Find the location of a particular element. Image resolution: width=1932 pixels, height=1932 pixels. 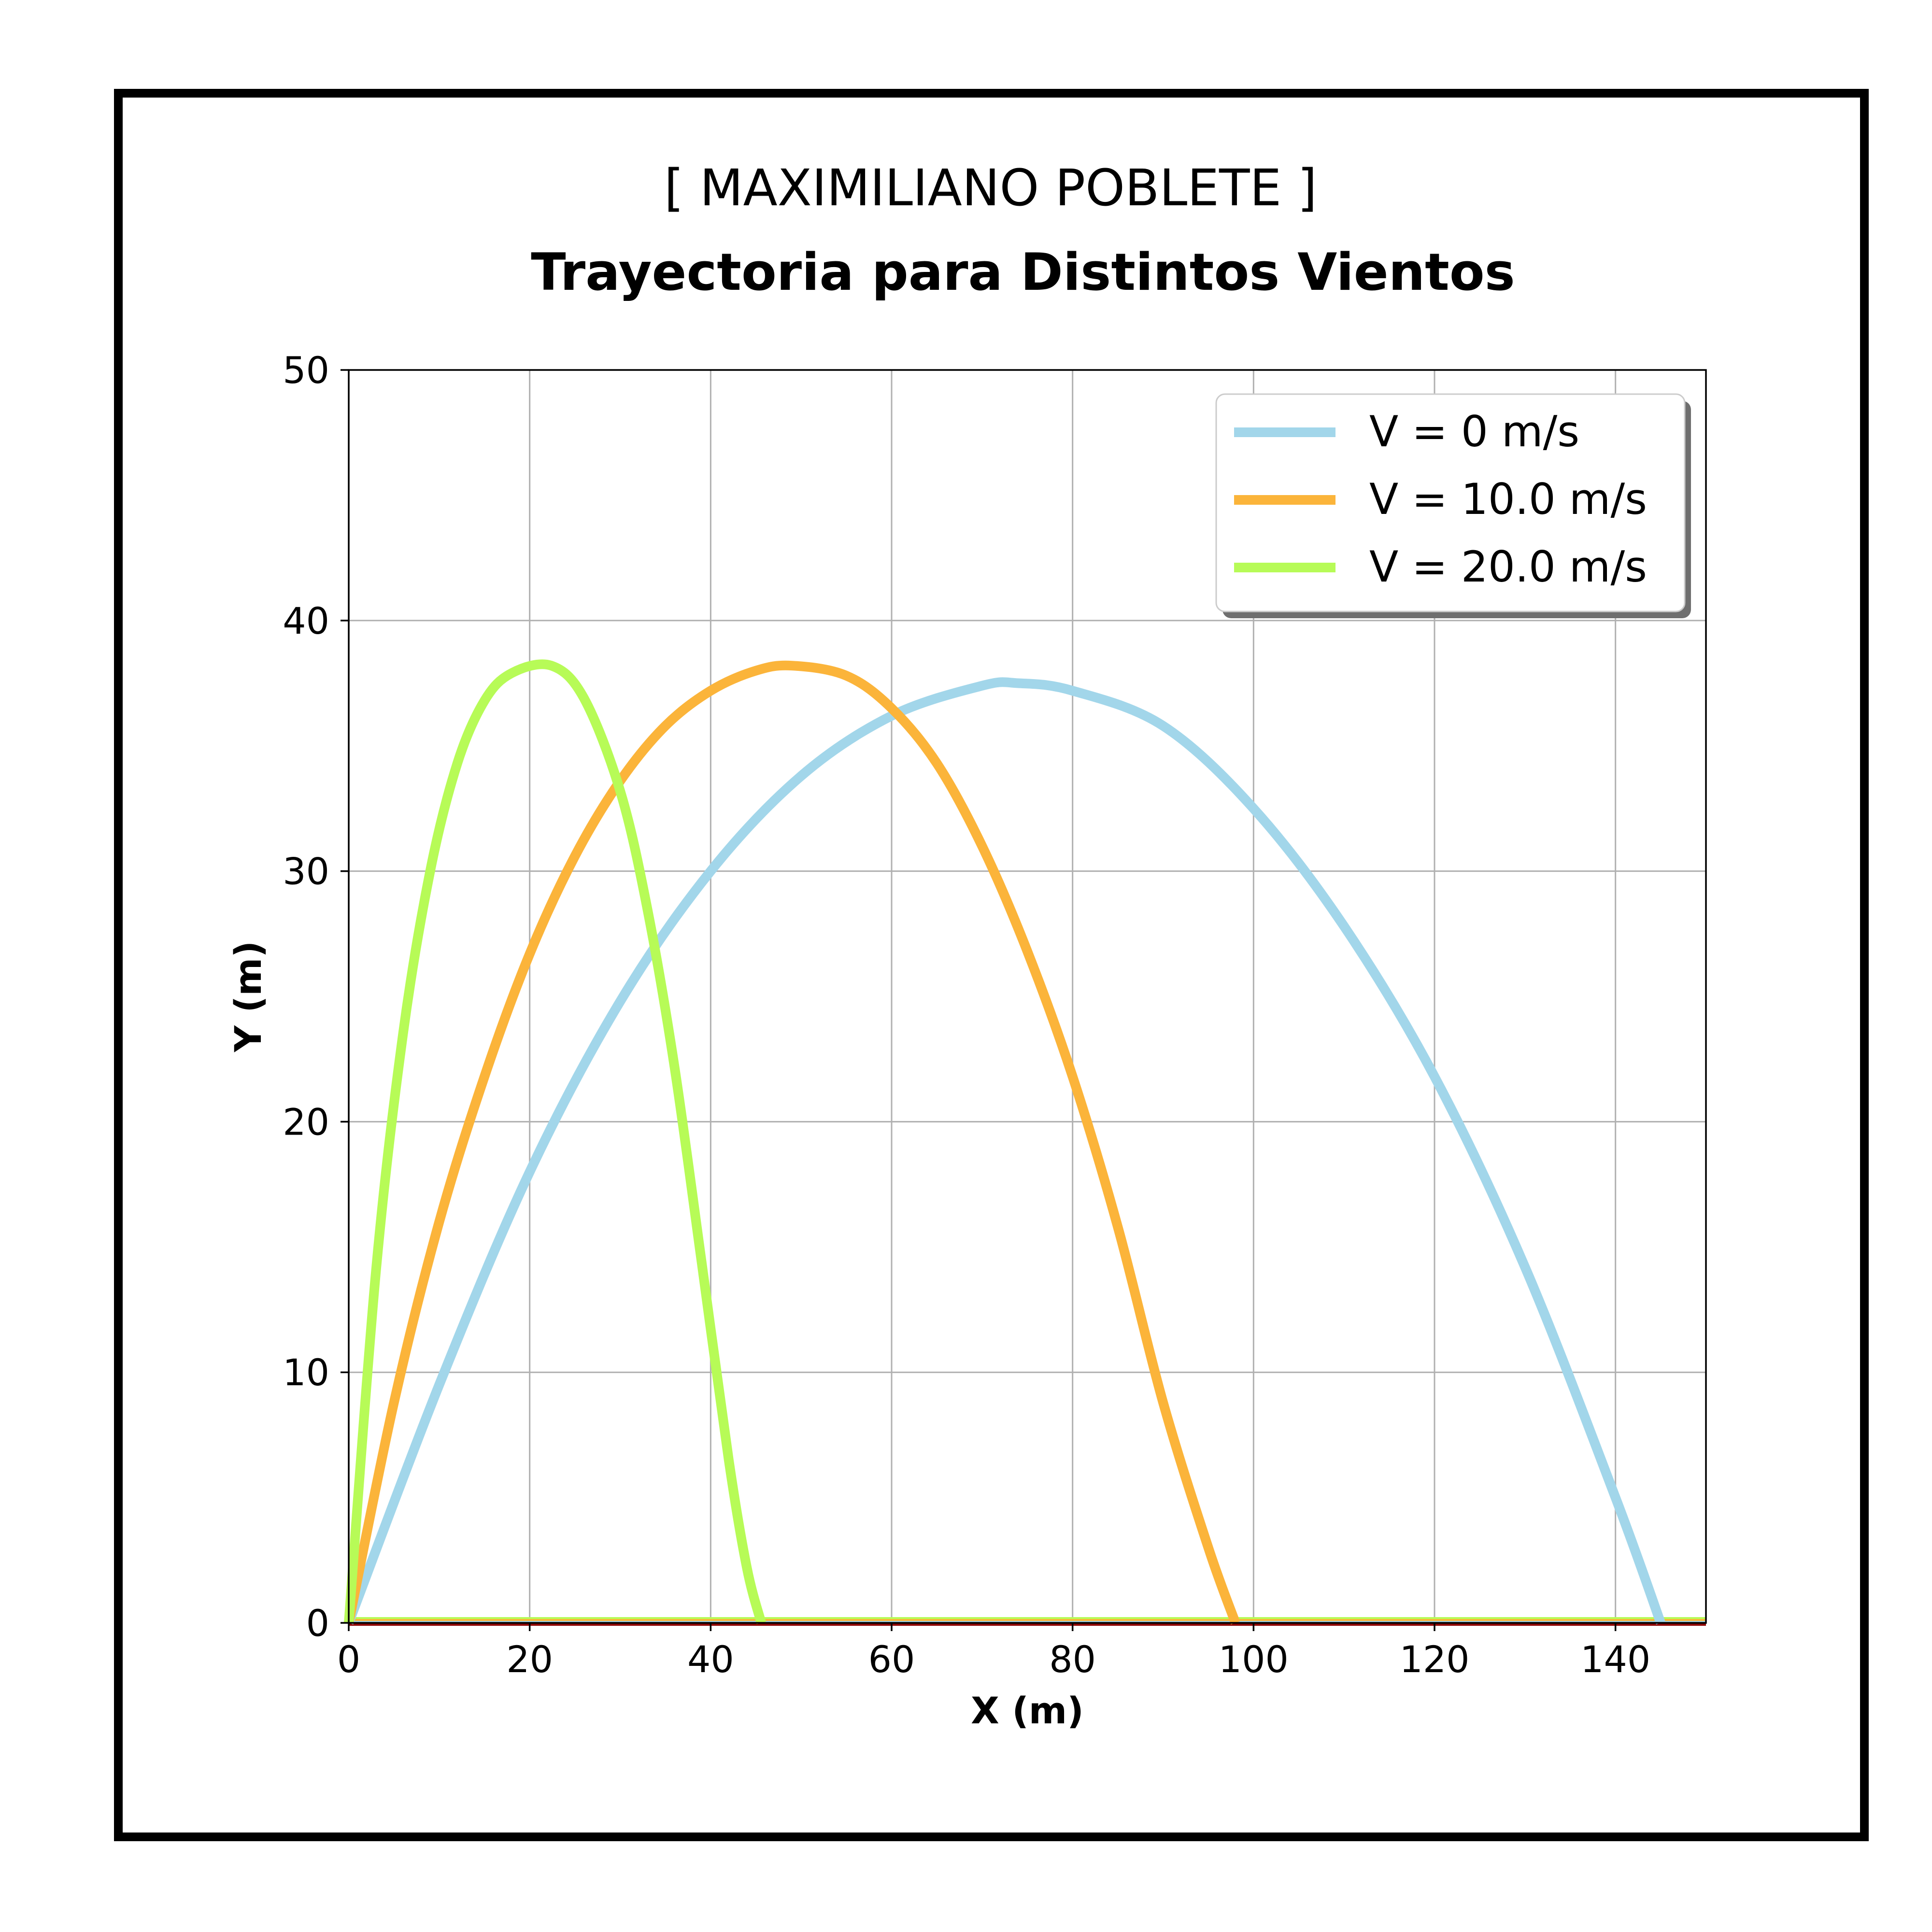

x-tick-label: 40 is located at coordinates (710, 1659).